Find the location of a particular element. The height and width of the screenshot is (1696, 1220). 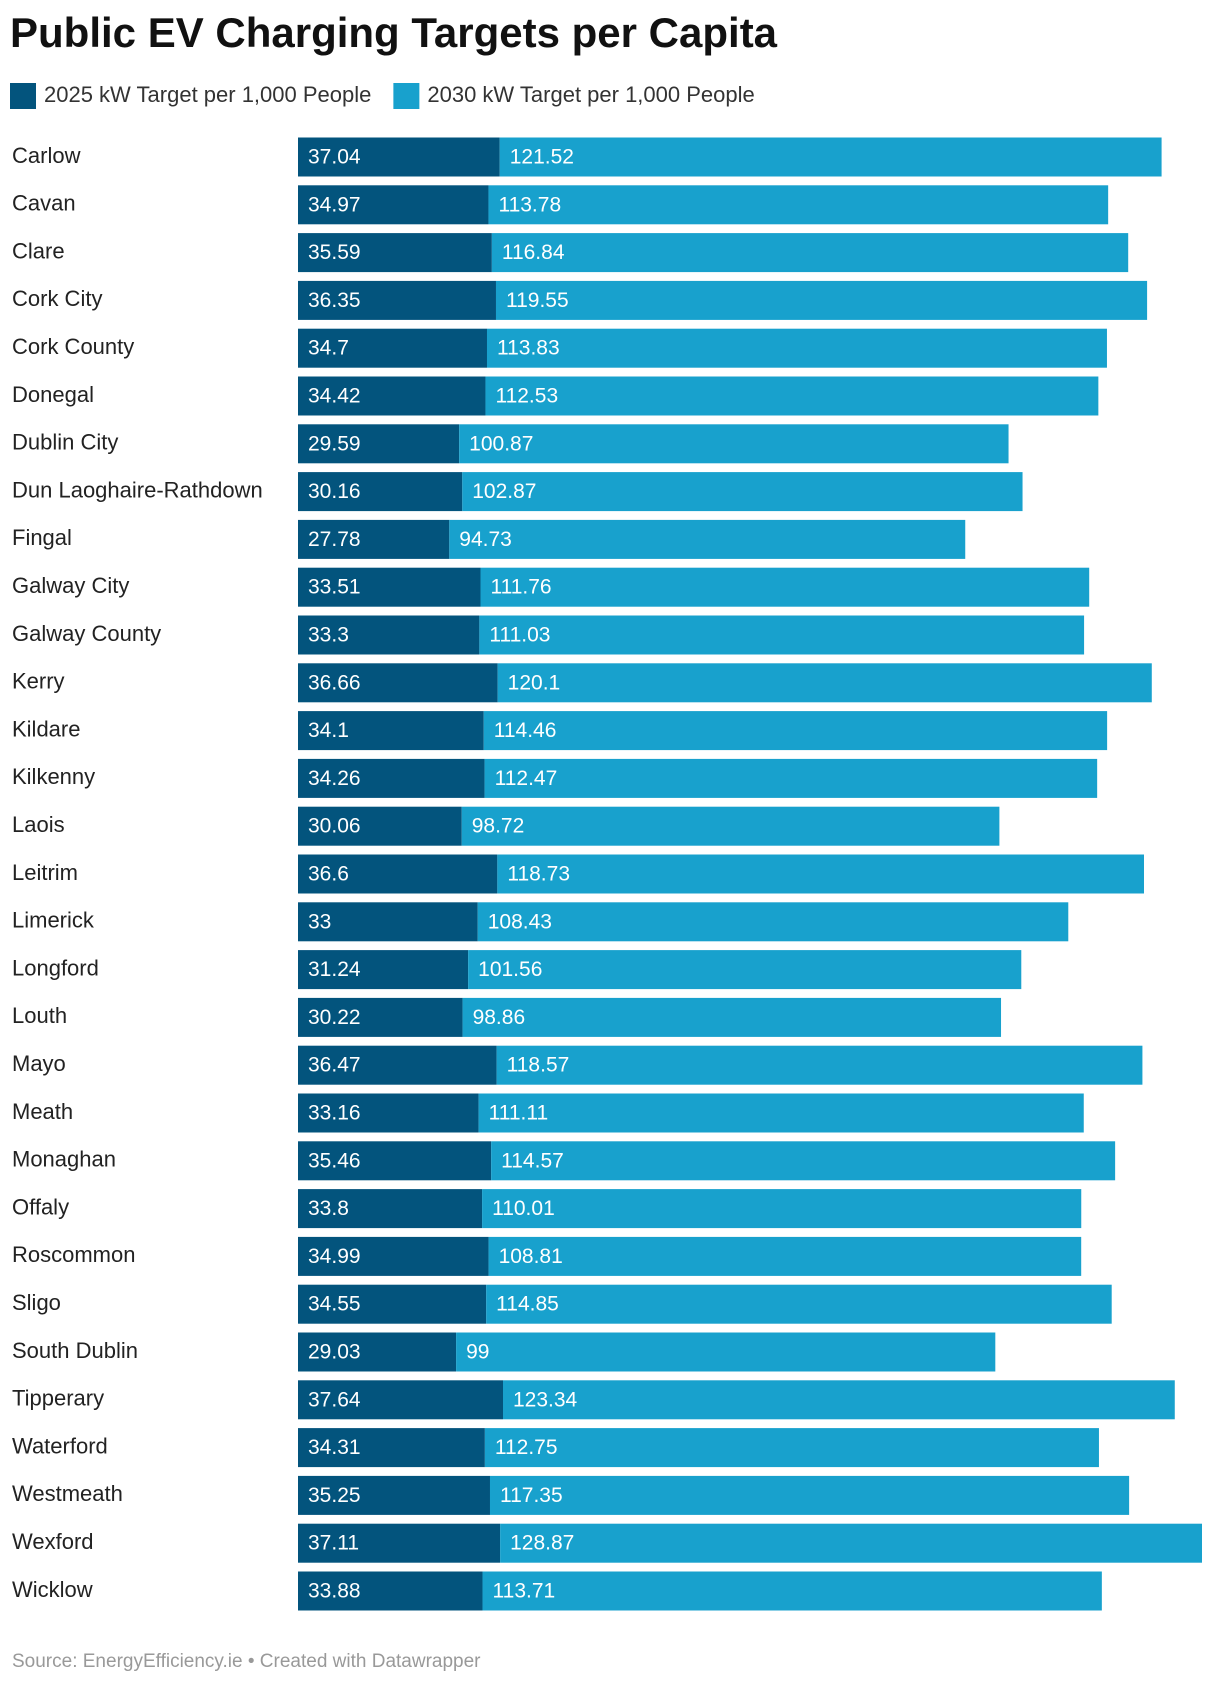

value-label: 112.75 is located at coordinates (526, 1447).